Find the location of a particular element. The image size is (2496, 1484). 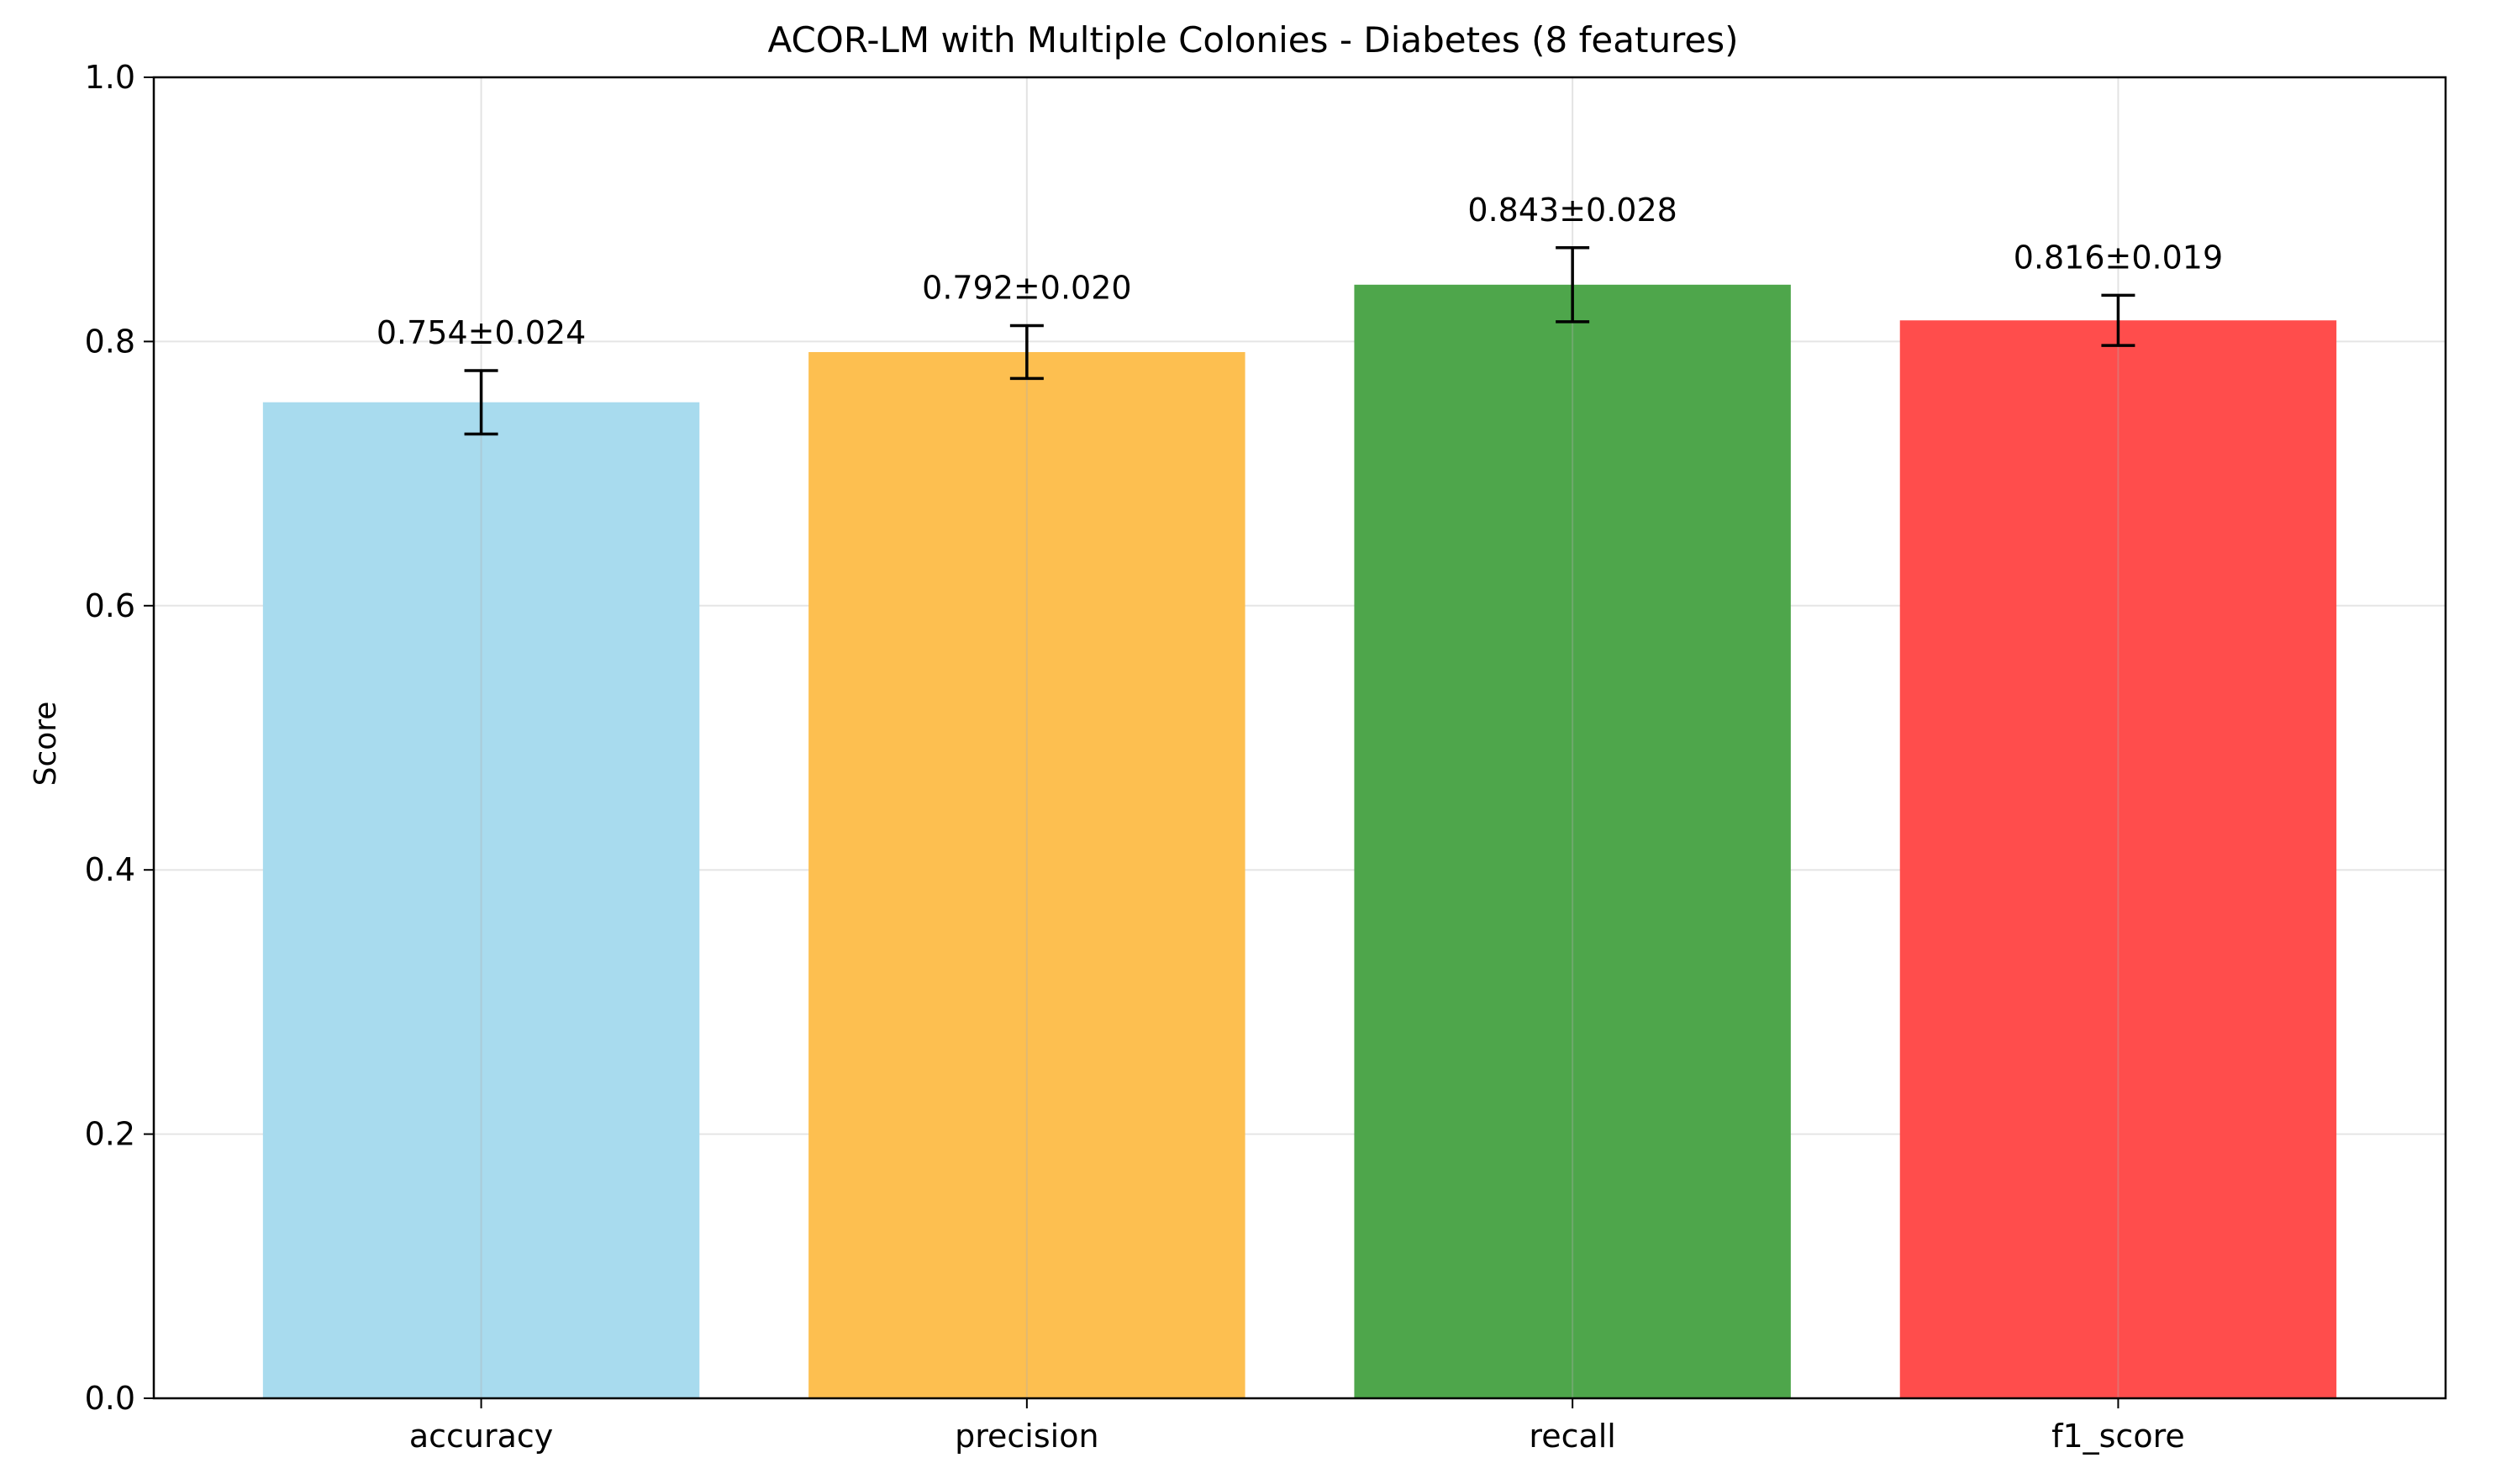

data-label-accuracy: 0.754±0.024 is located at coordinates (482, 333).